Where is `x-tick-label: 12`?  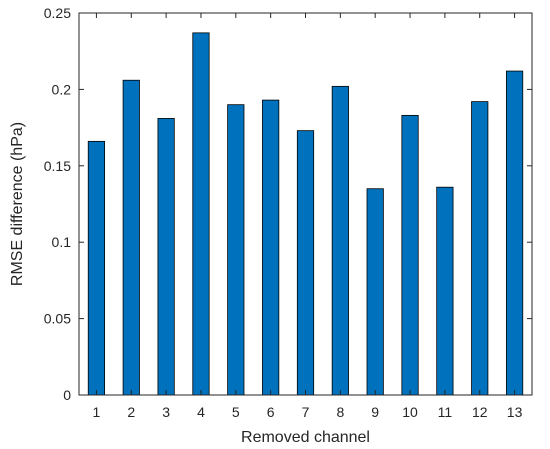 x-tick-label: 12 is located at coordinates (480, 412).